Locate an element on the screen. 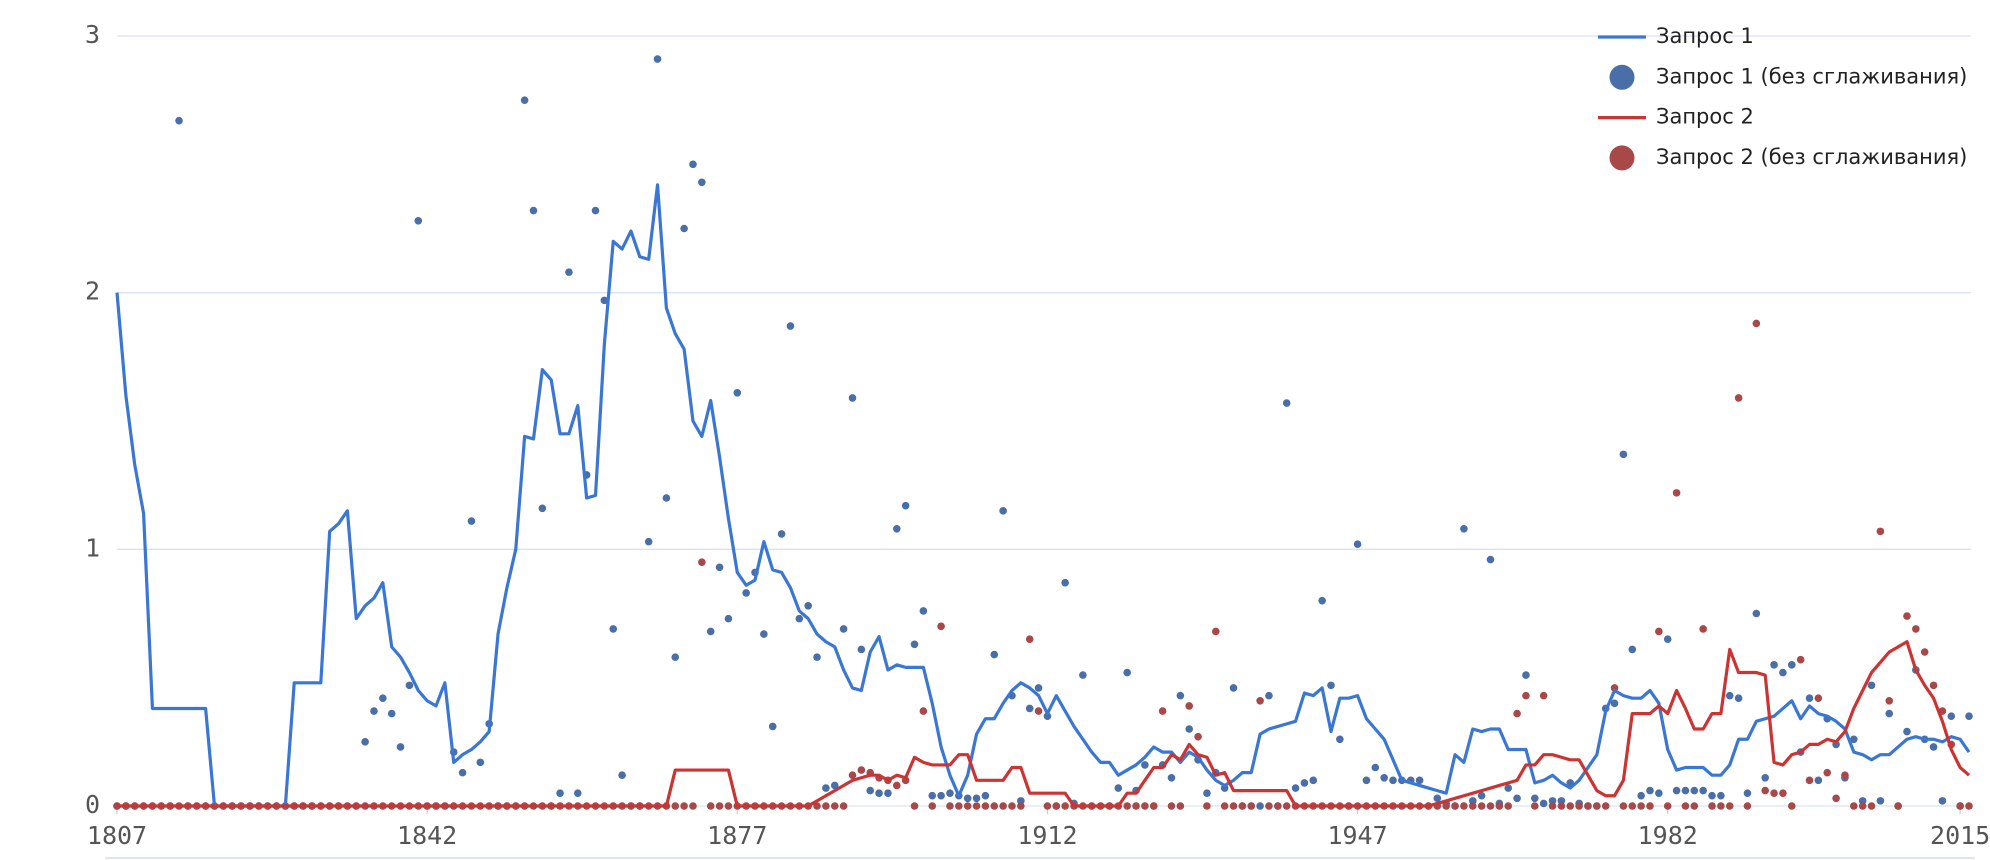 This screenshot has width=1990, height=860. legend-item: Запрос 2 (без сглаживания) is located at coordinates (1788, 158).